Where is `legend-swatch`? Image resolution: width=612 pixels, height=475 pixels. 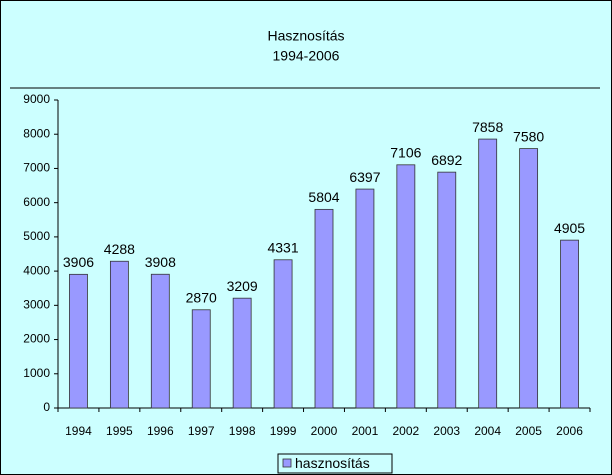
legend-swatch is located at coordinates (287, 463).